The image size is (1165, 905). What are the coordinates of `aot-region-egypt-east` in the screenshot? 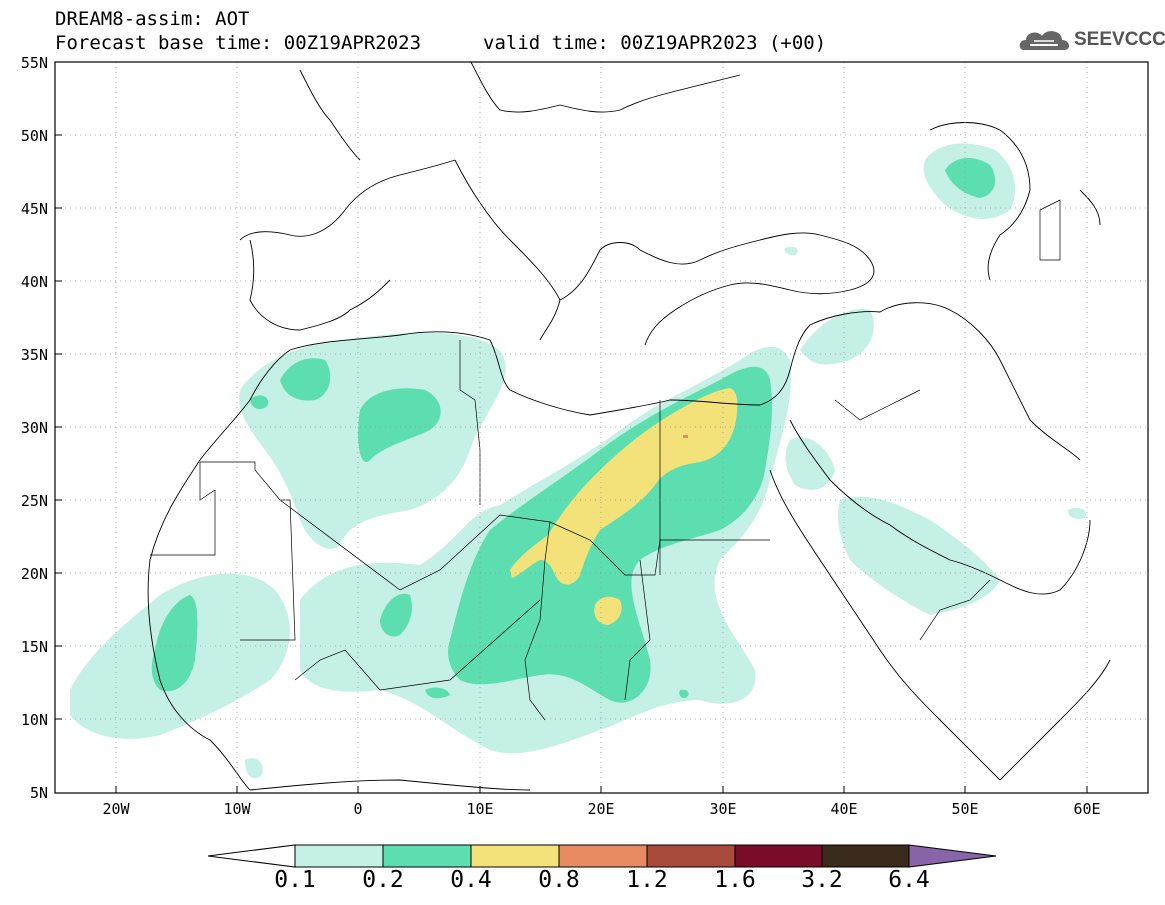 It's located at (810, 463).